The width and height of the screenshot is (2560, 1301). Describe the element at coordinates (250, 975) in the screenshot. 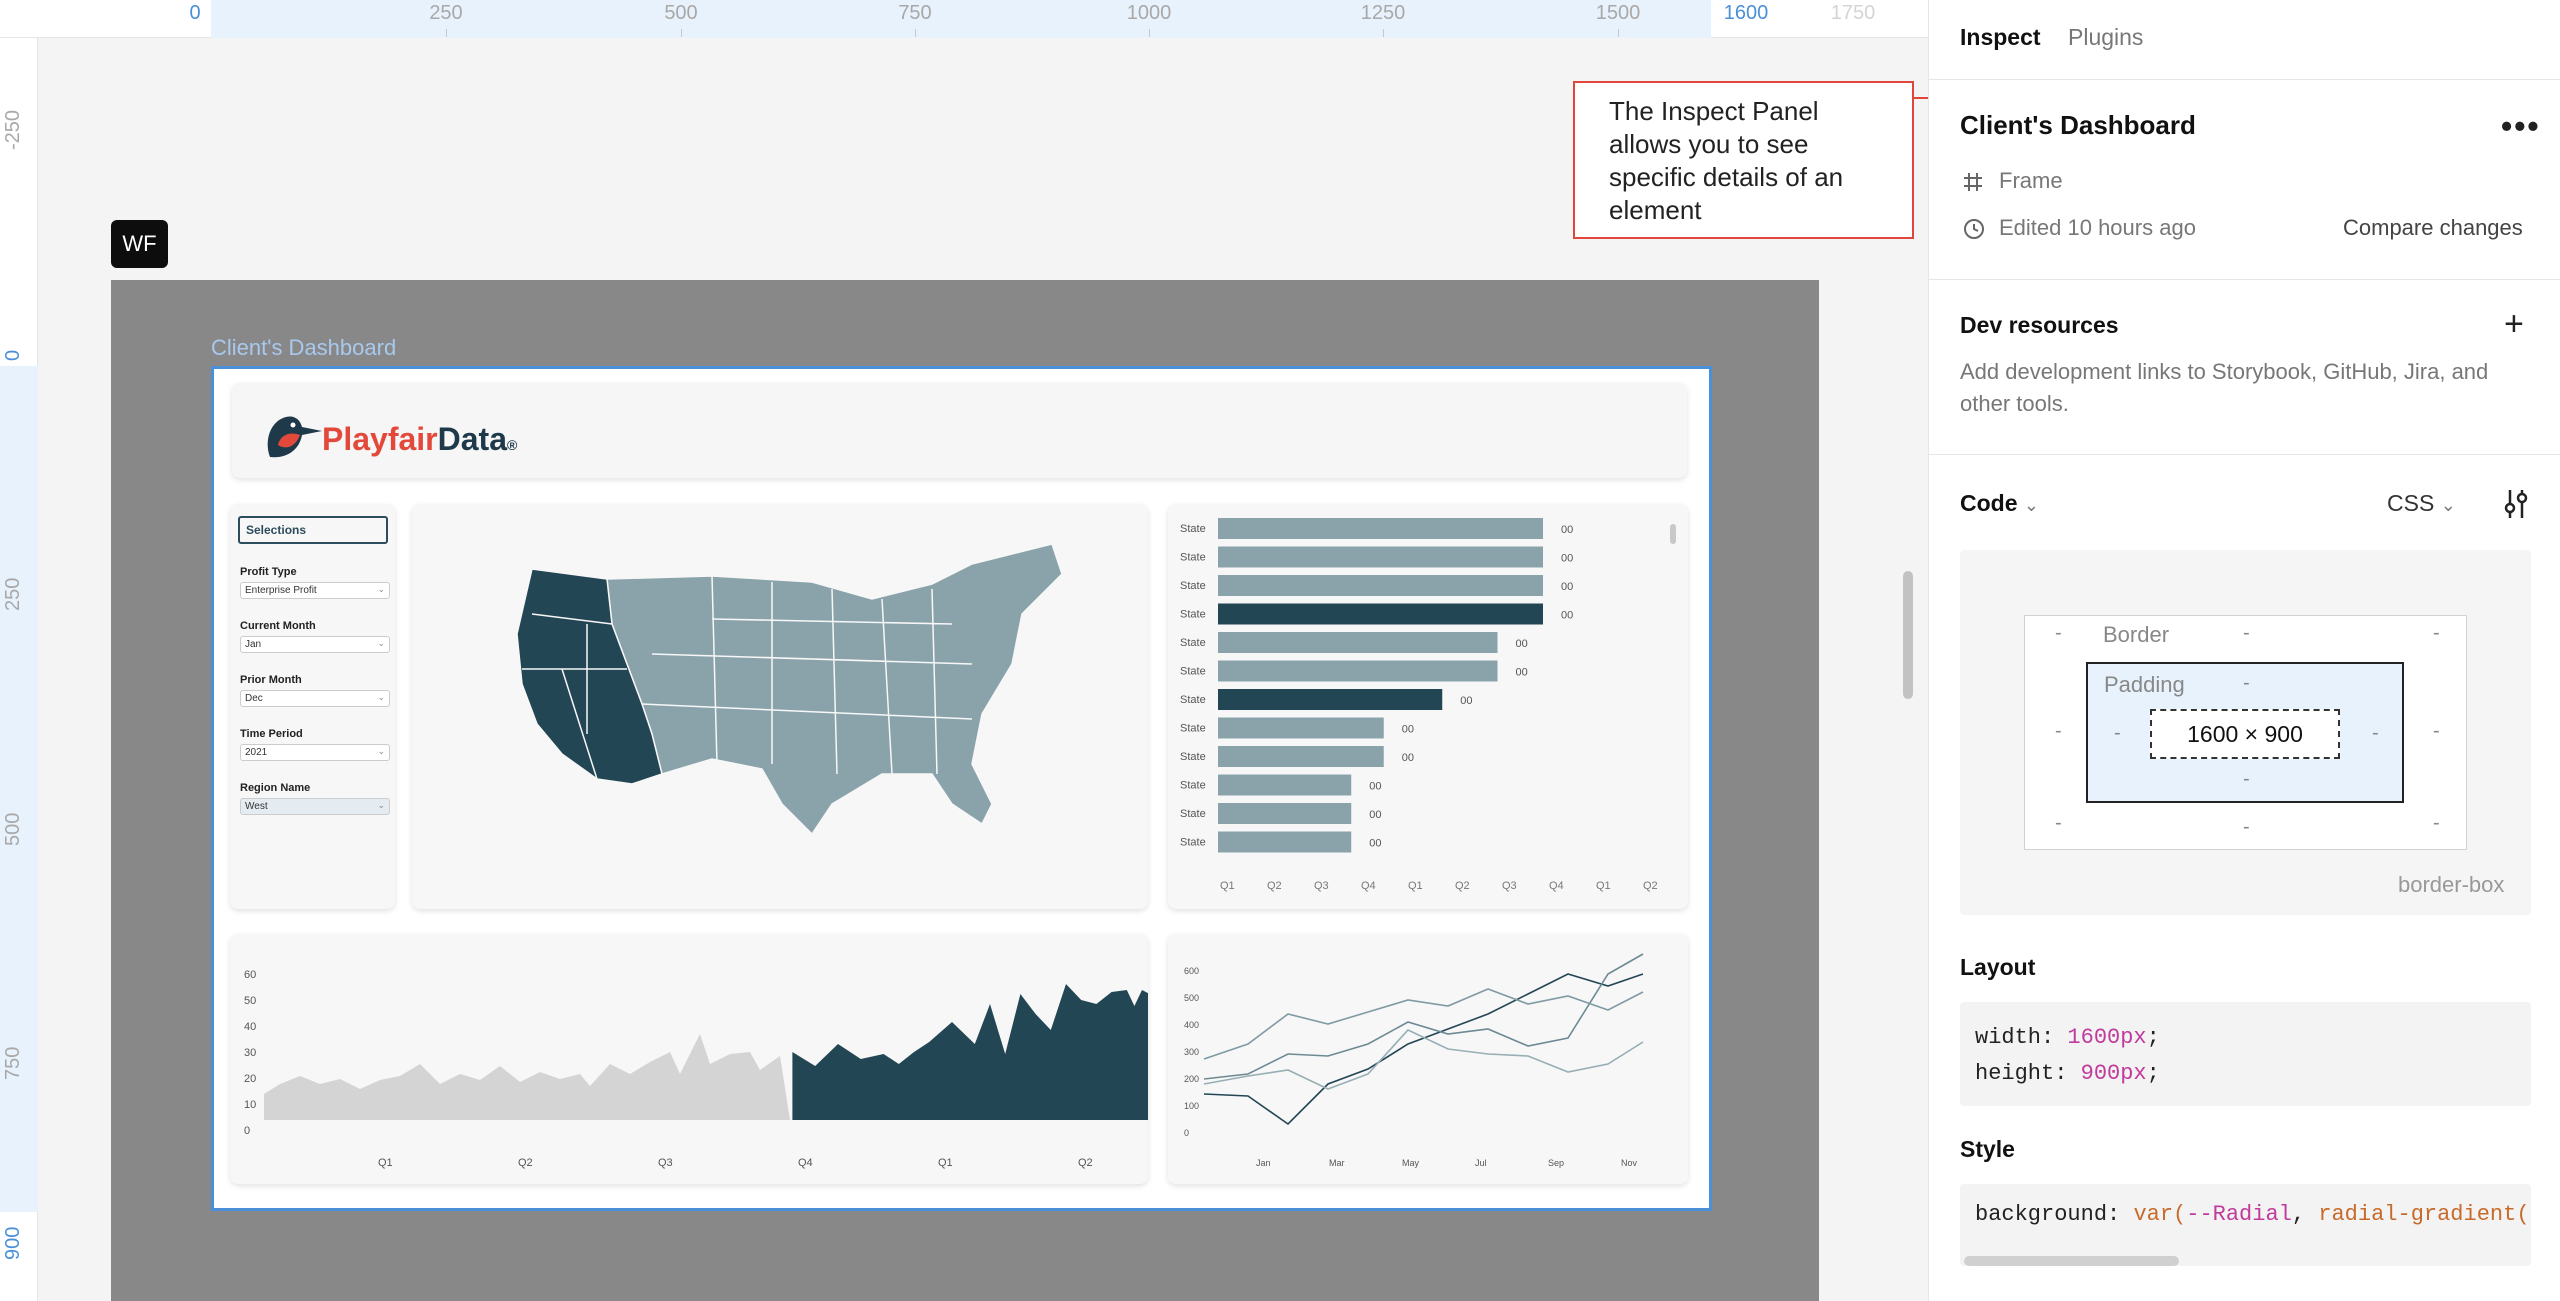

I see `area-y-tick: 60` at that location.